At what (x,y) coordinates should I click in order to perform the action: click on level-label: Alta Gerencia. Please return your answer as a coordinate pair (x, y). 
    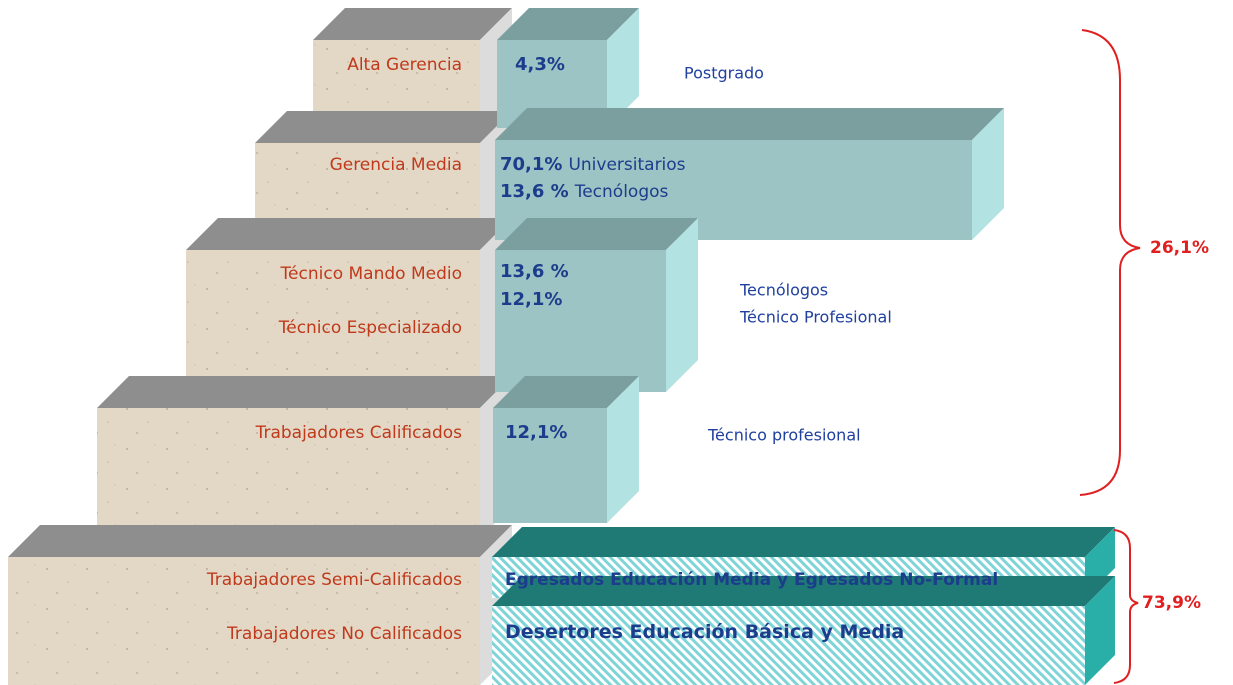
    Looking at the image, I should click on (404, 65).